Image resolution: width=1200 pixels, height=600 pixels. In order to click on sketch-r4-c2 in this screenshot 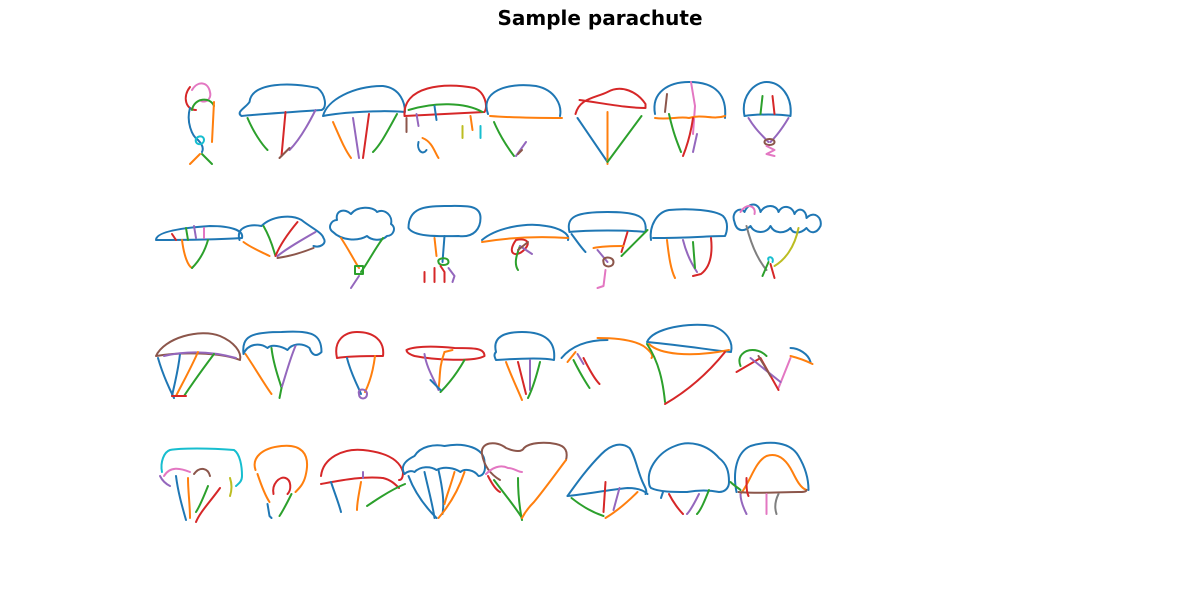, I will do `click(280, 481)`.